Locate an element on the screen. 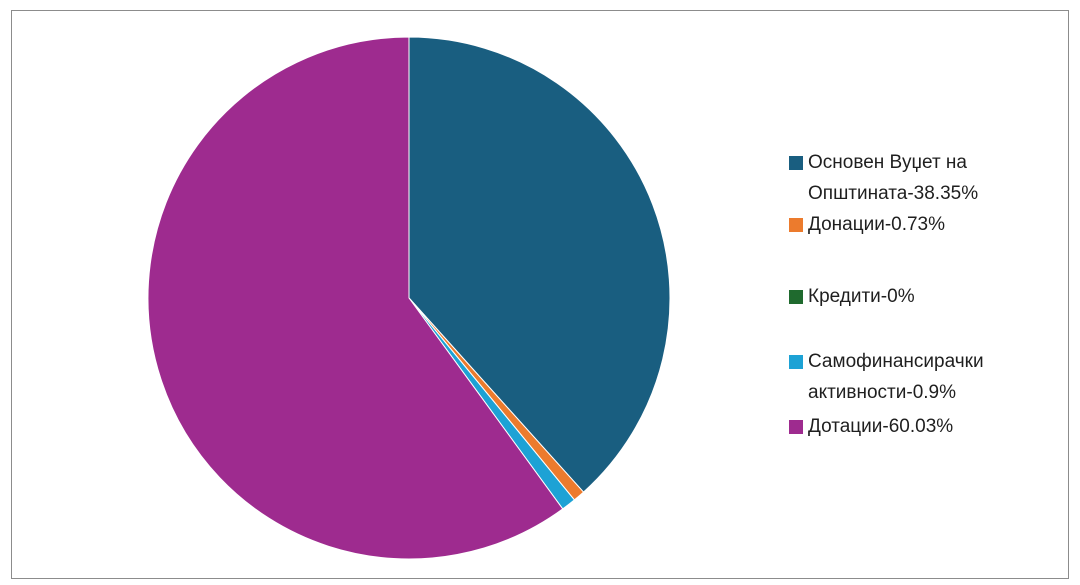  legend-label: Кредити-0% is located at coordinates (861, 296).